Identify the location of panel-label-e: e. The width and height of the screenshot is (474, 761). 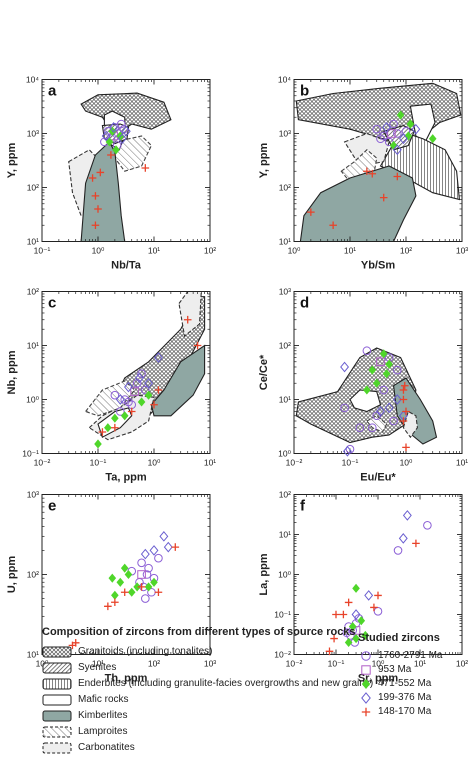
(52, 506).